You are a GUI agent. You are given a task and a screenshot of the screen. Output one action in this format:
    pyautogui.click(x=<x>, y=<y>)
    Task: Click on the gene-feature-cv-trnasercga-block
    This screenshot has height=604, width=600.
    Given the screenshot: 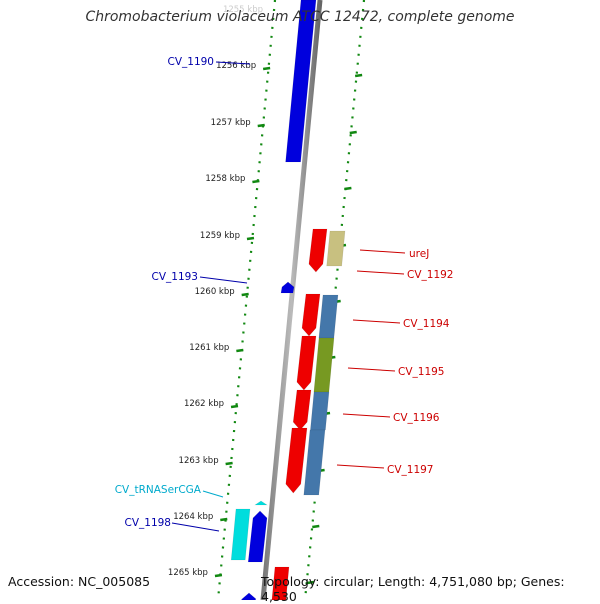 What is the action you would take?
    pyautogui.click(x=240, y=534)
    